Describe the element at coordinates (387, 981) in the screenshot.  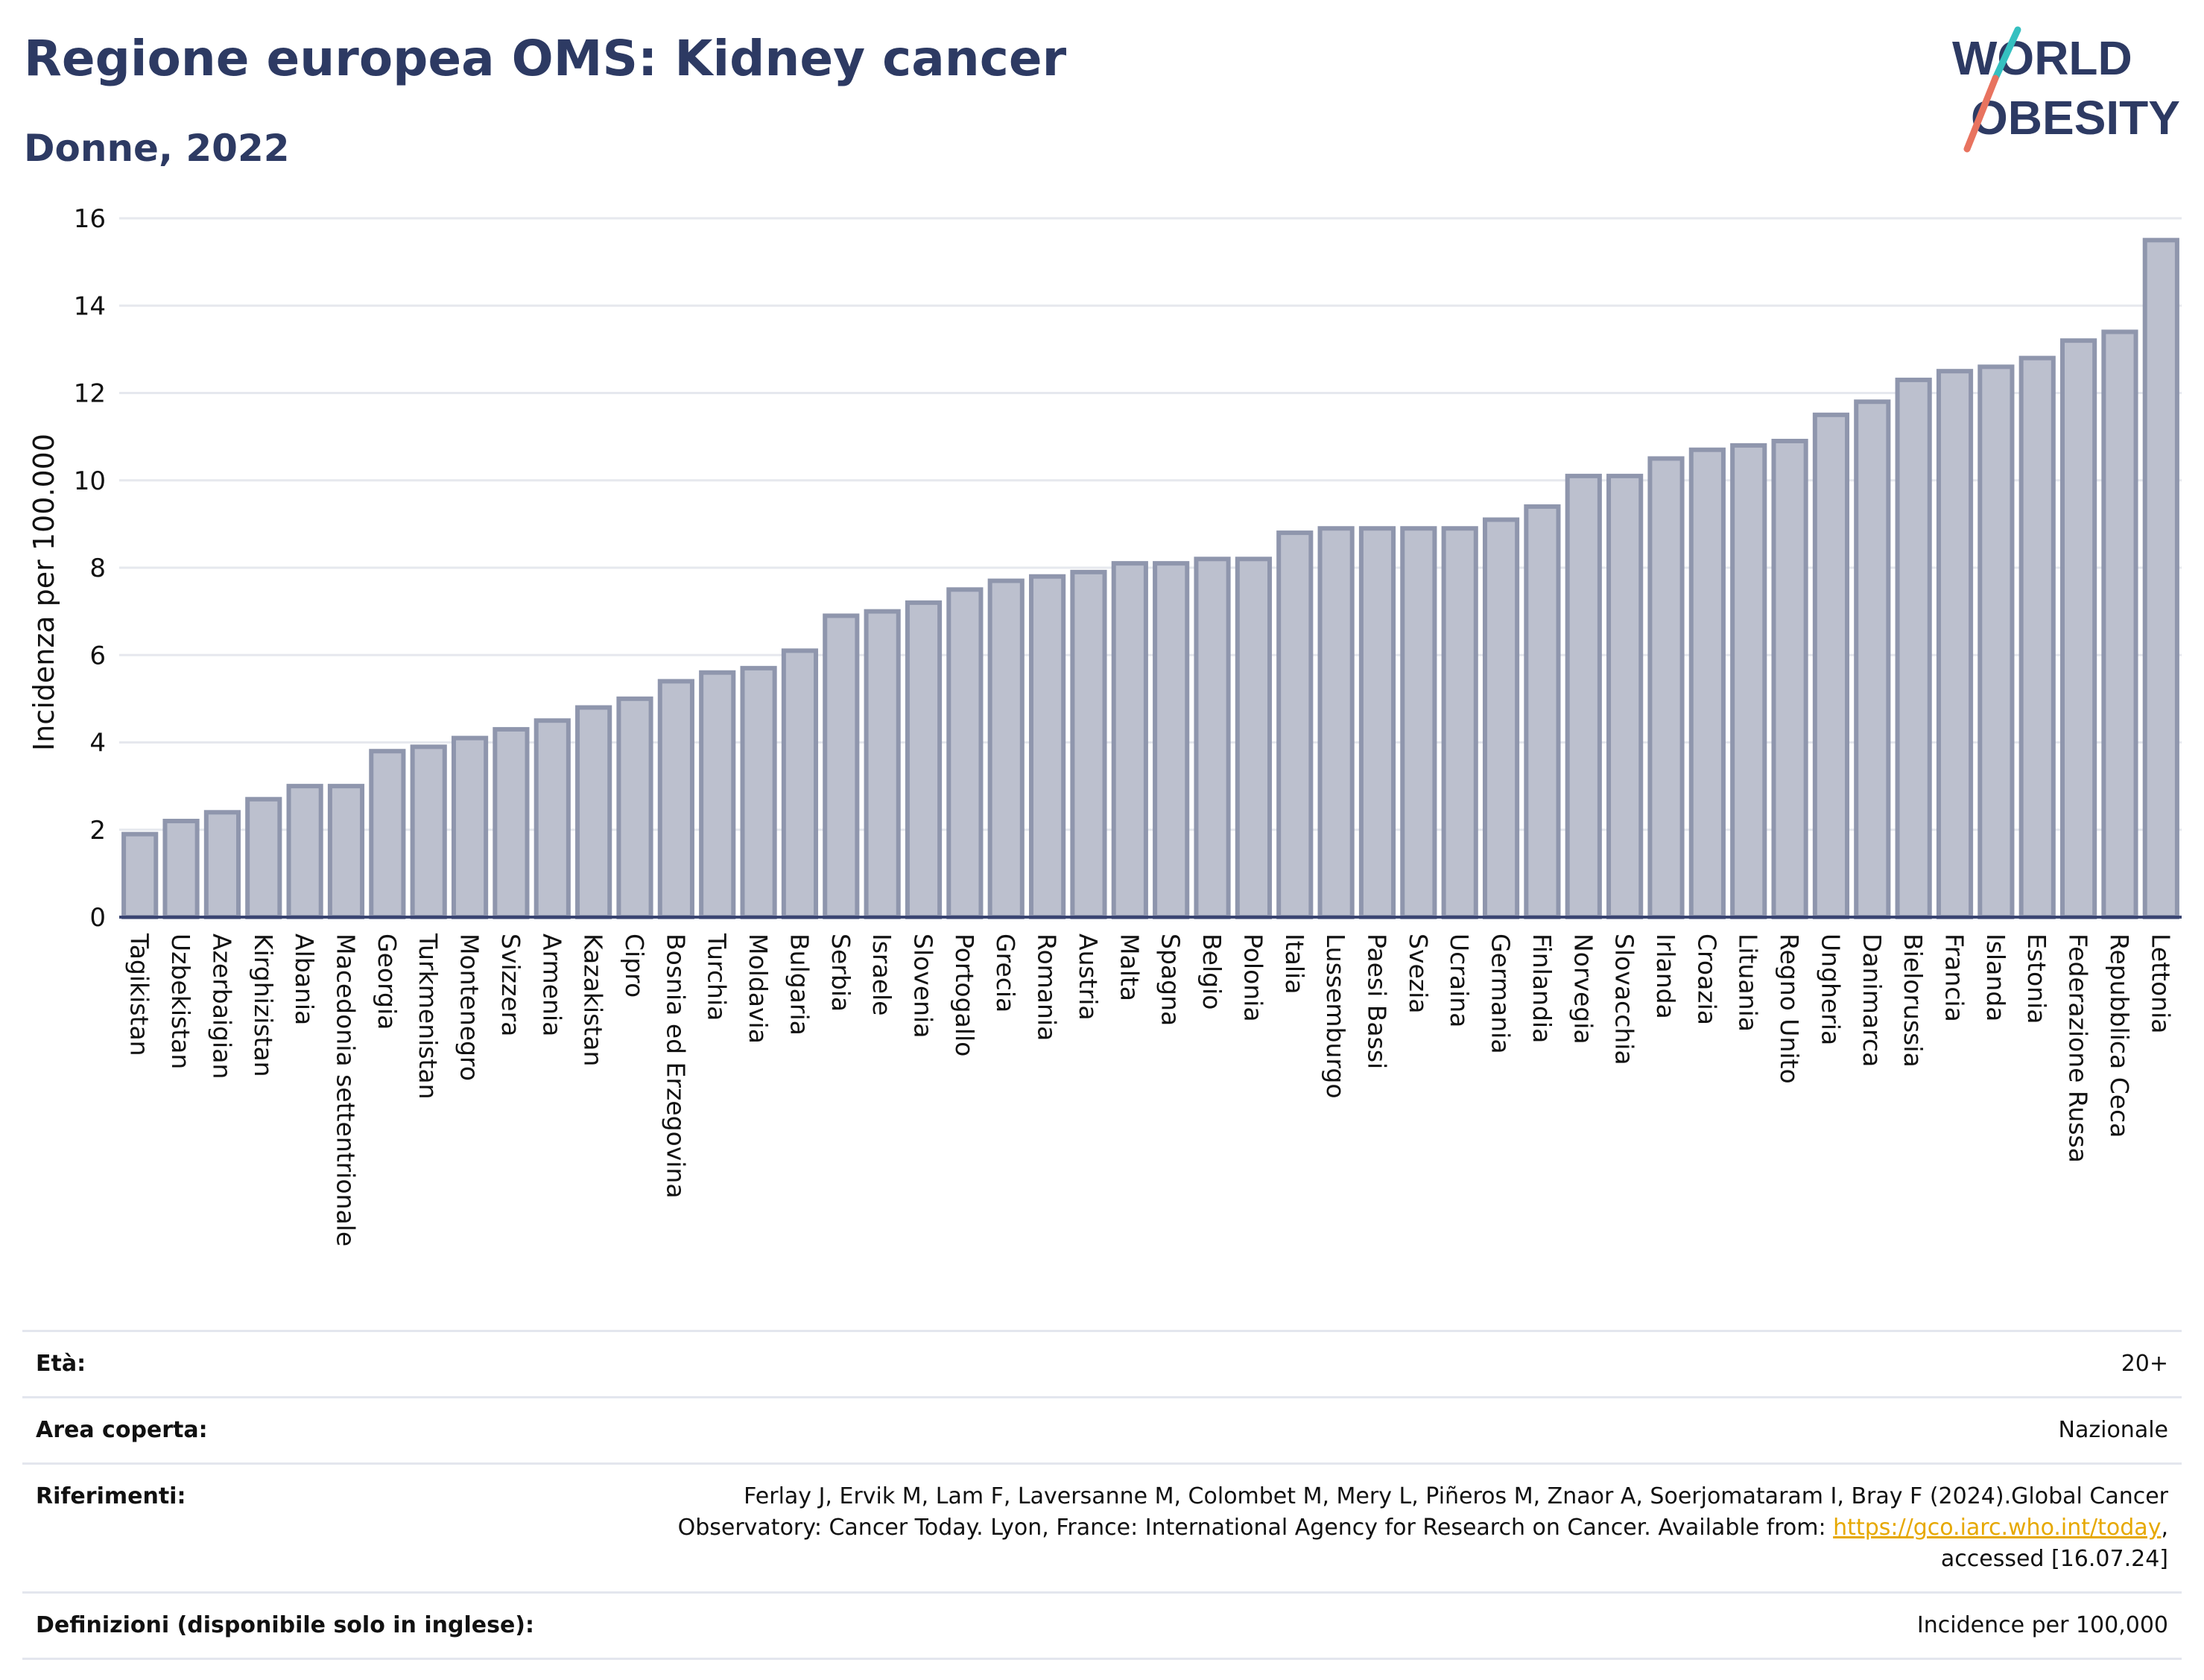
I see `x-tick-label: Georgia` at that location.